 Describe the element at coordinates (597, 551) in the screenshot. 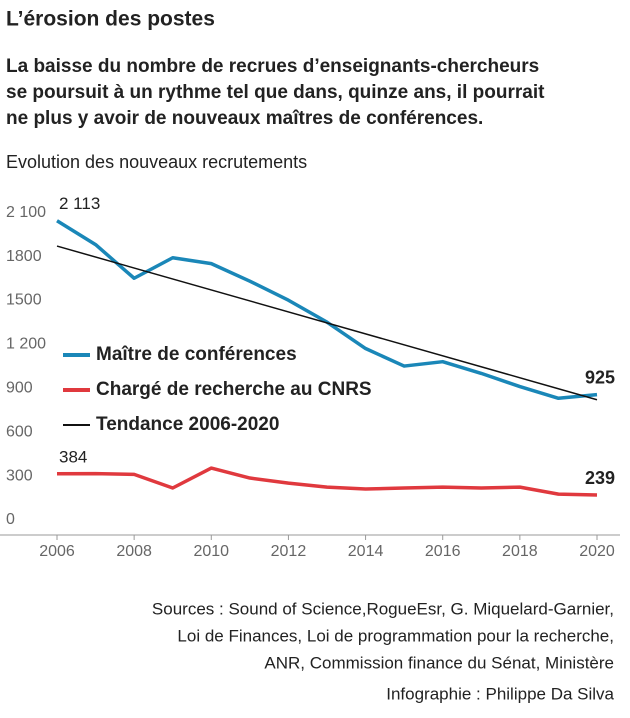

I see `x-tick-label: 2020` at that location.